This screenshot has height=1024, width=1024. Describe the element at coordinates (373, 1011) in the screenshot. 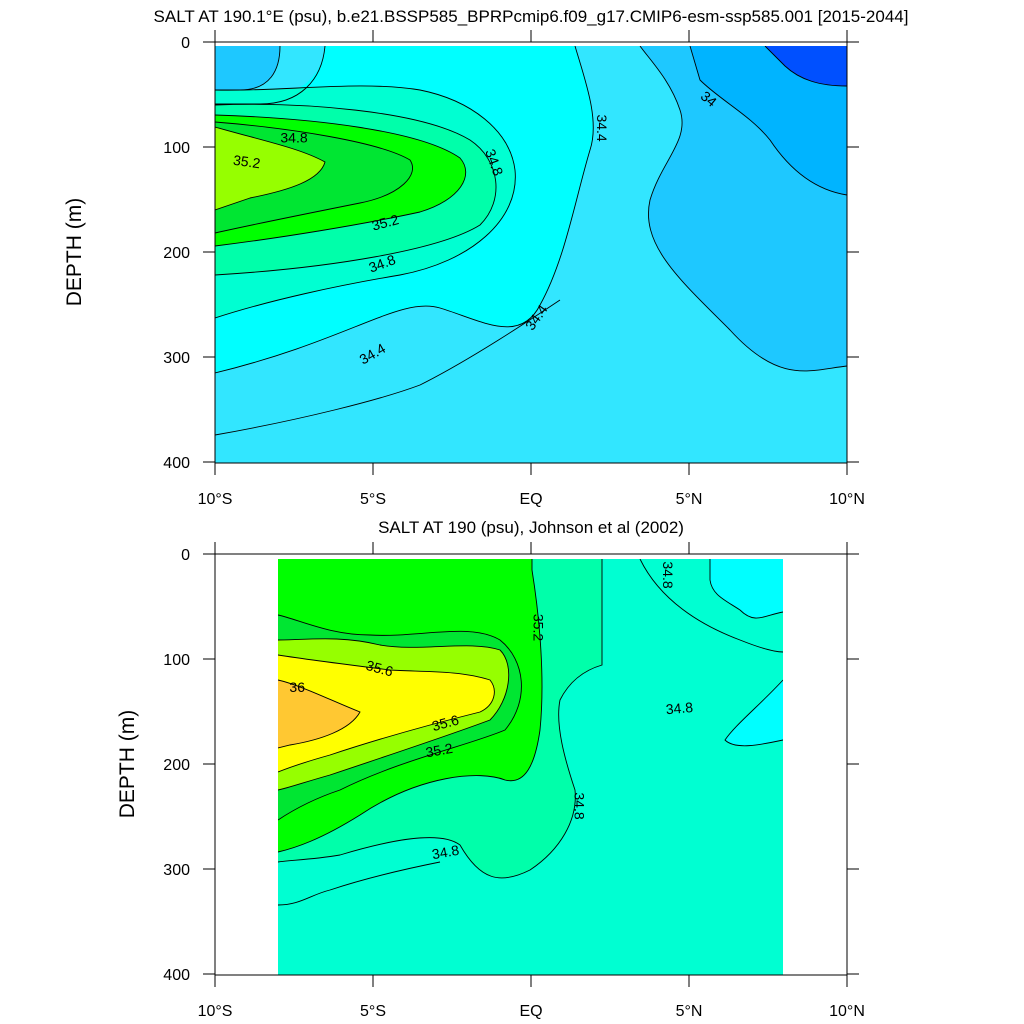

I see `p2-xtick-label: 5°S` at that location.